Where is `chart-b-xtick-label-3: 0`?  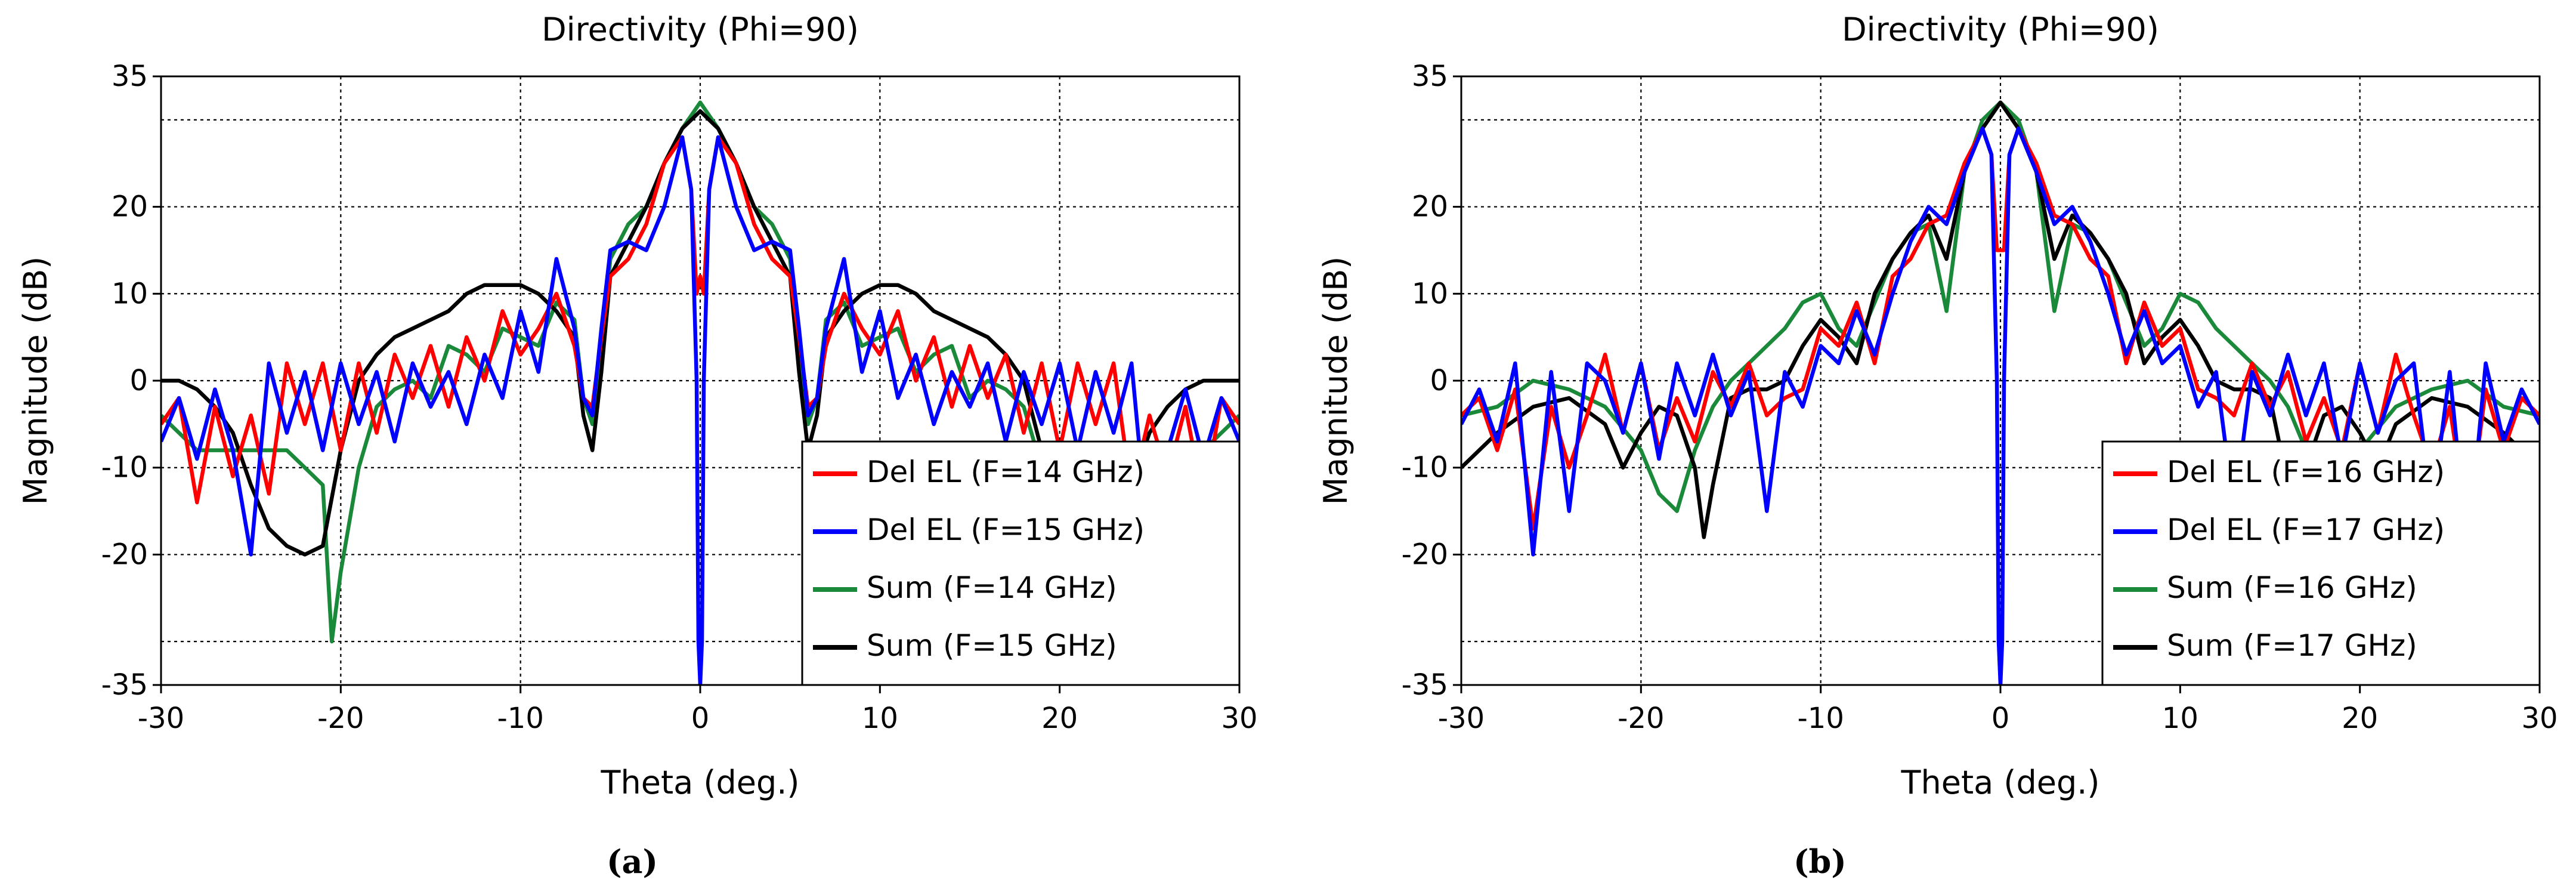 chart-b-xtick-label-3: 0 is located at coordinates (2000, 718).